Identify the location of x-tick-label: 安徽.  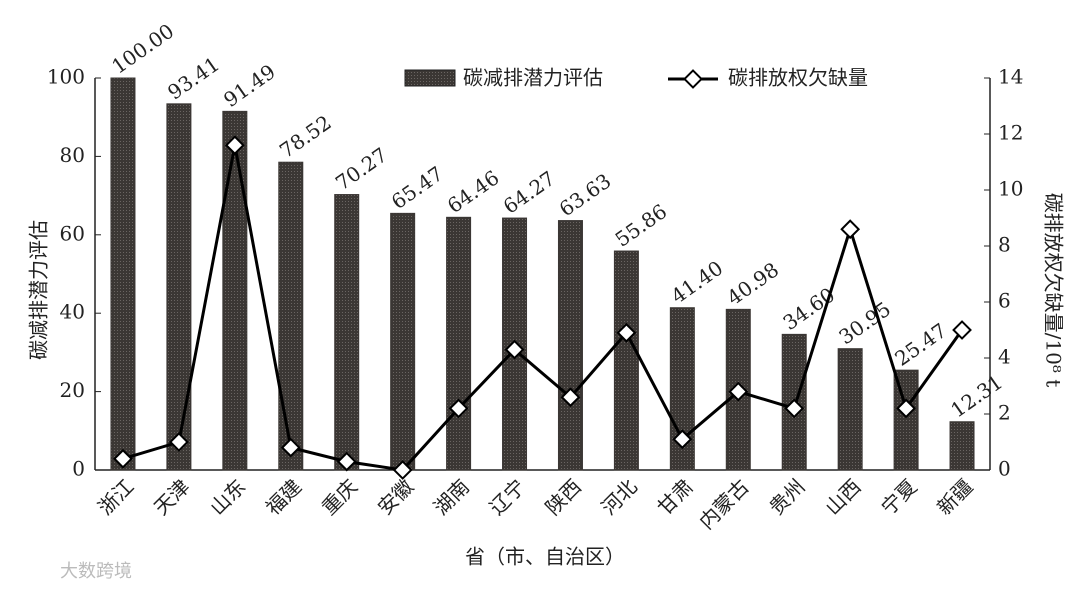
(395, 496).